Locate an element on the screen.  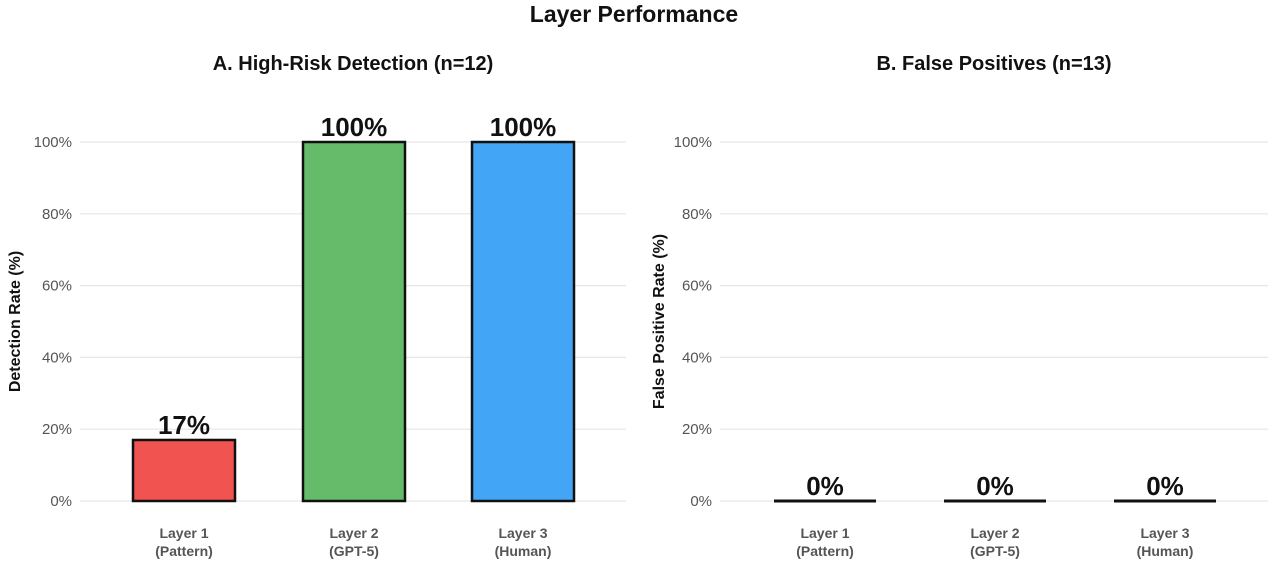
y-axis-label: False Positive Rate (%) is located at coordinates (659, 321).